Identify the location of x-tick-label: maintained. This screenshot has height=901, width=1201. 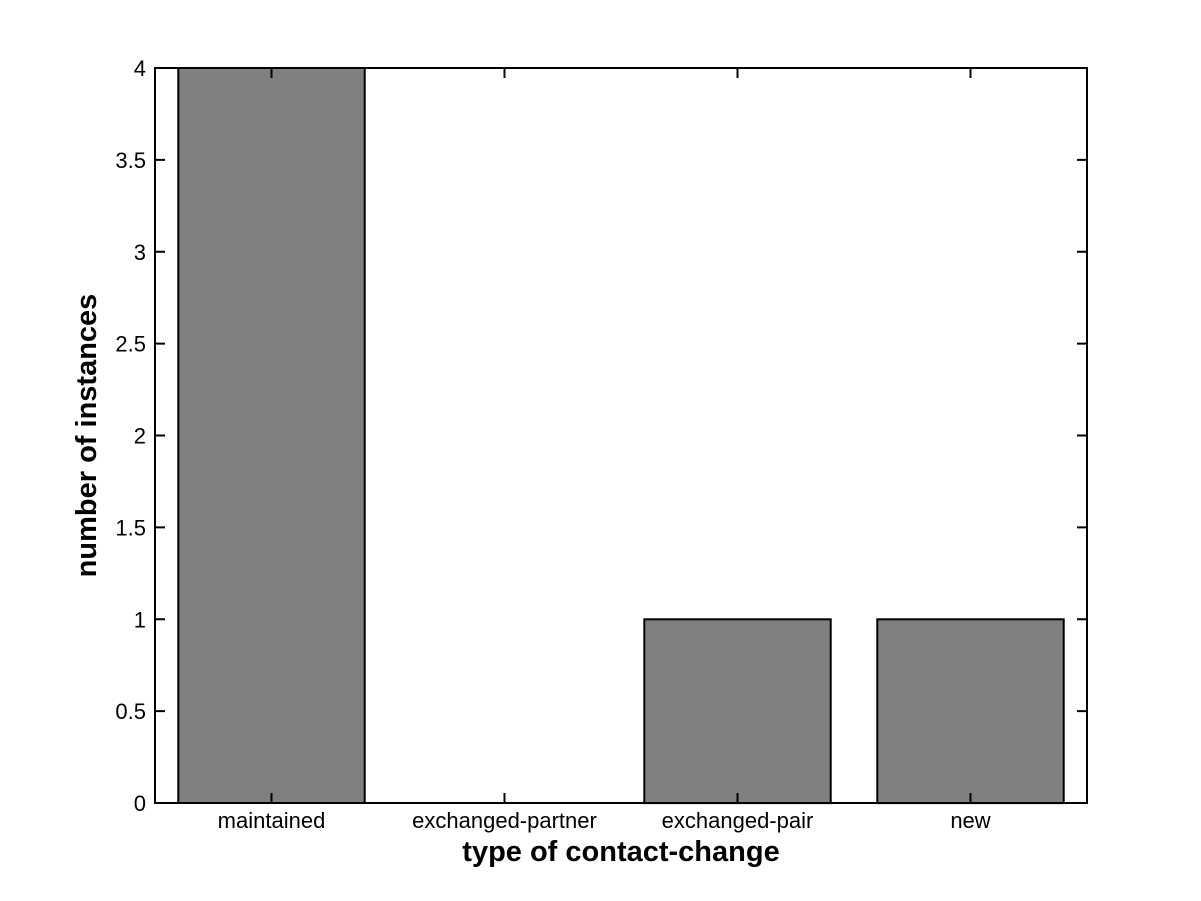
(272, 820).